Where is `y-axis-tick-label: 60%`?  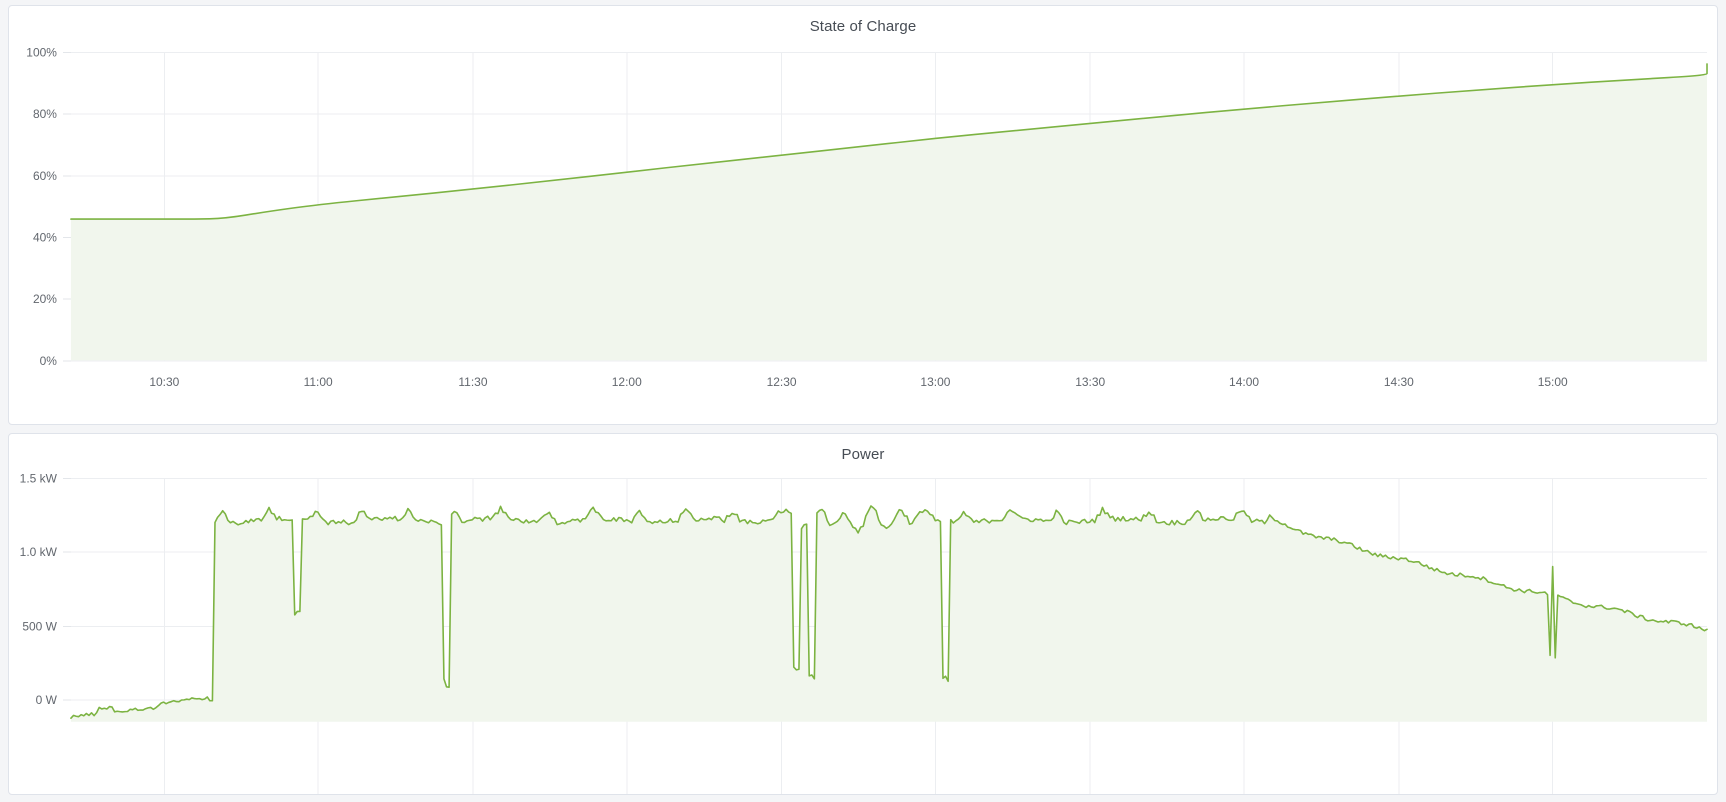 y-axis-tick-label: 60% is located at coordinates (45, 176).